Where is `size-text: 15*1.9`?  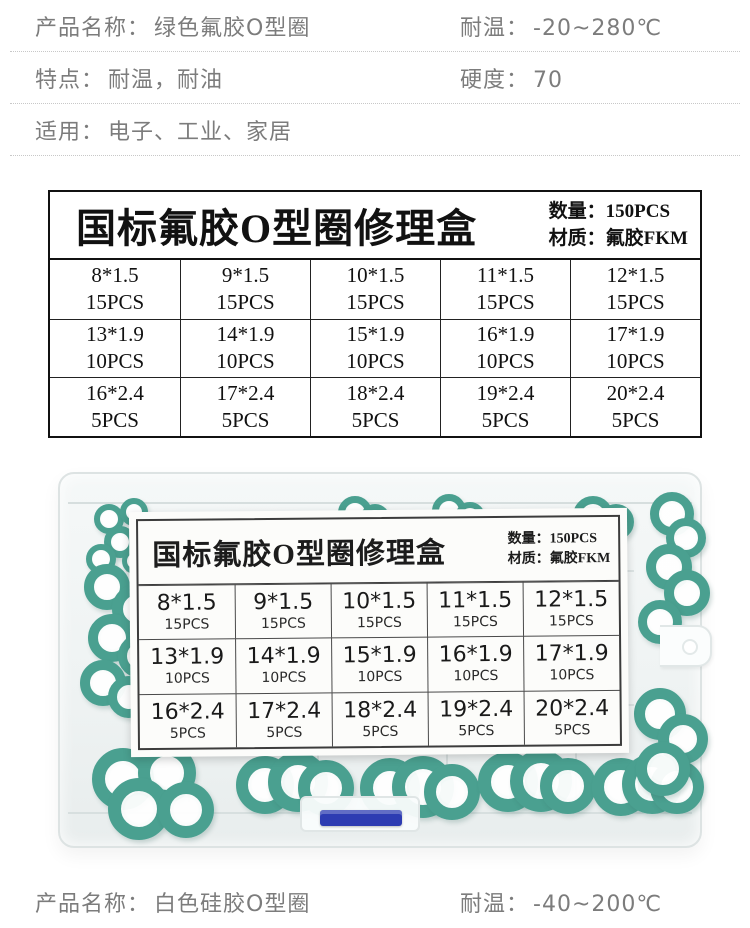 size-text: 15*1.9 is located at coordinates (375, 334).